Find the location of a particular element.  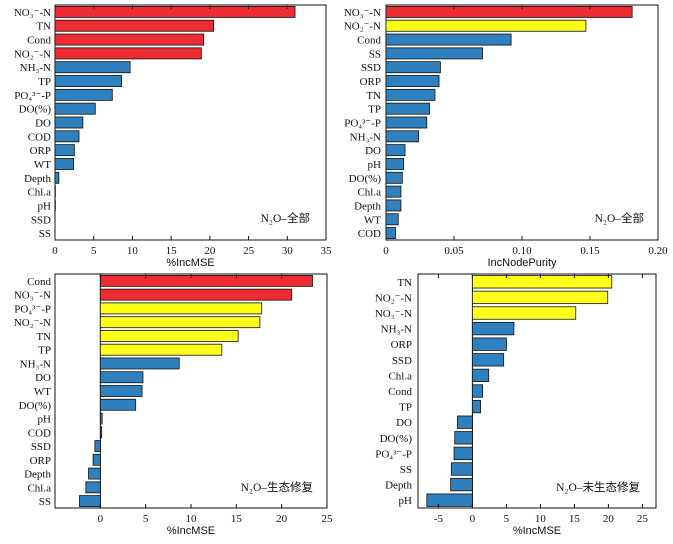

category-label: ORP is located at coordinates (40, 461).